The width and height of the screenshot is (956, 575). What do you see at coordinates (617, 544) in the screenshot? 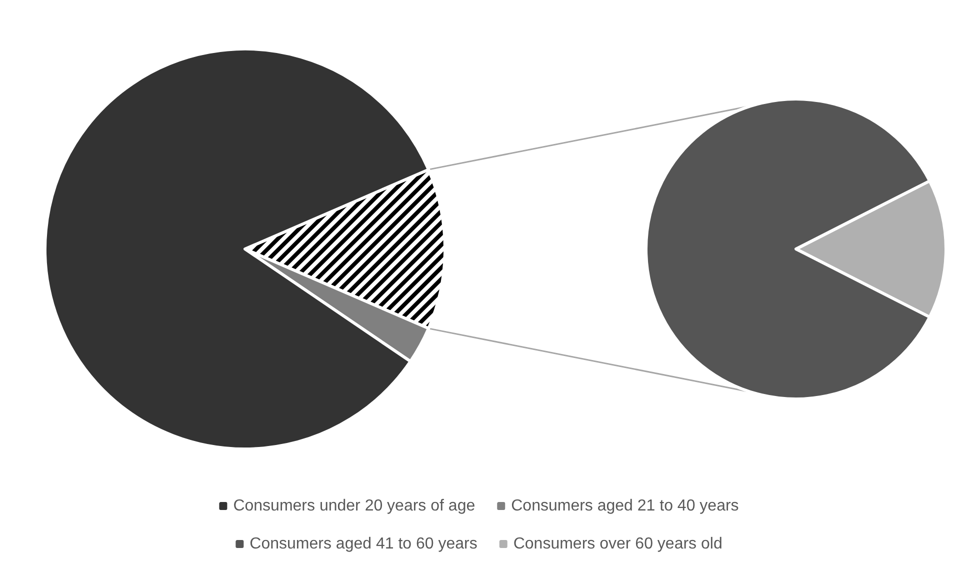
I see `legend-label: Consumers over 60 years old` at bounding box center [617, 544].